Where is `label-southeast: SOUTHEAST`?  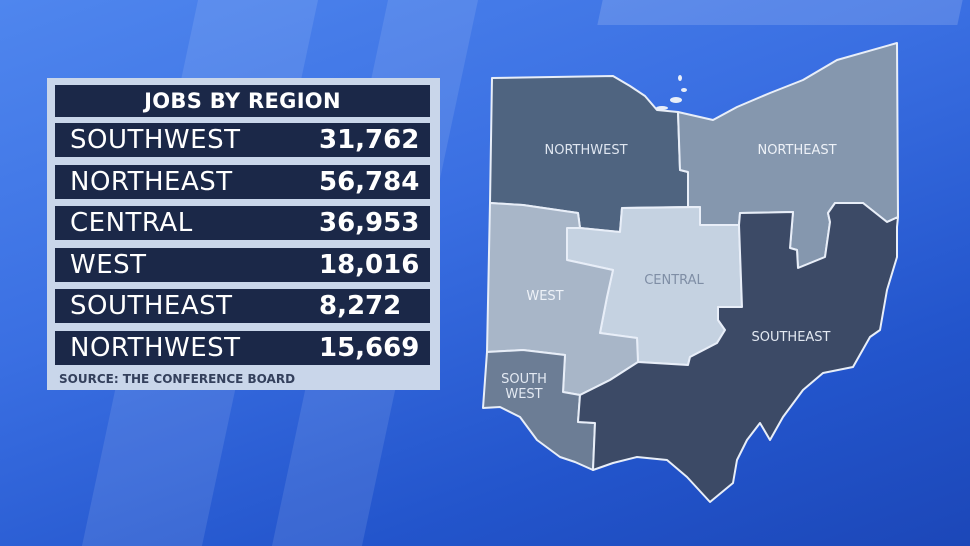
label-southeast: SOUTHEAST is located at coordinates (790, 337).